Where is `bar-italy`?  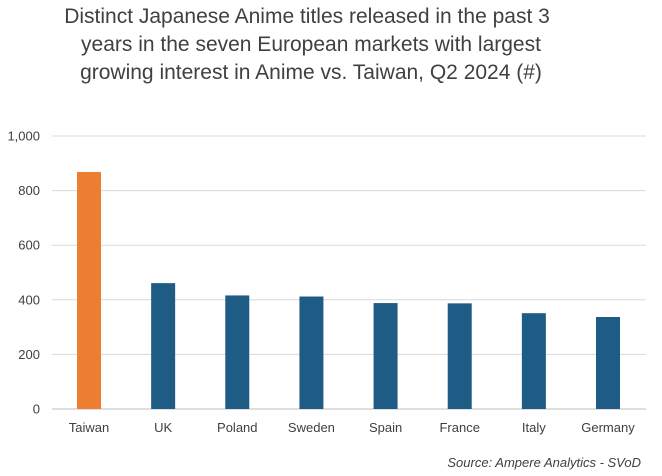
bar-italy is located at coordinates (533, 361).